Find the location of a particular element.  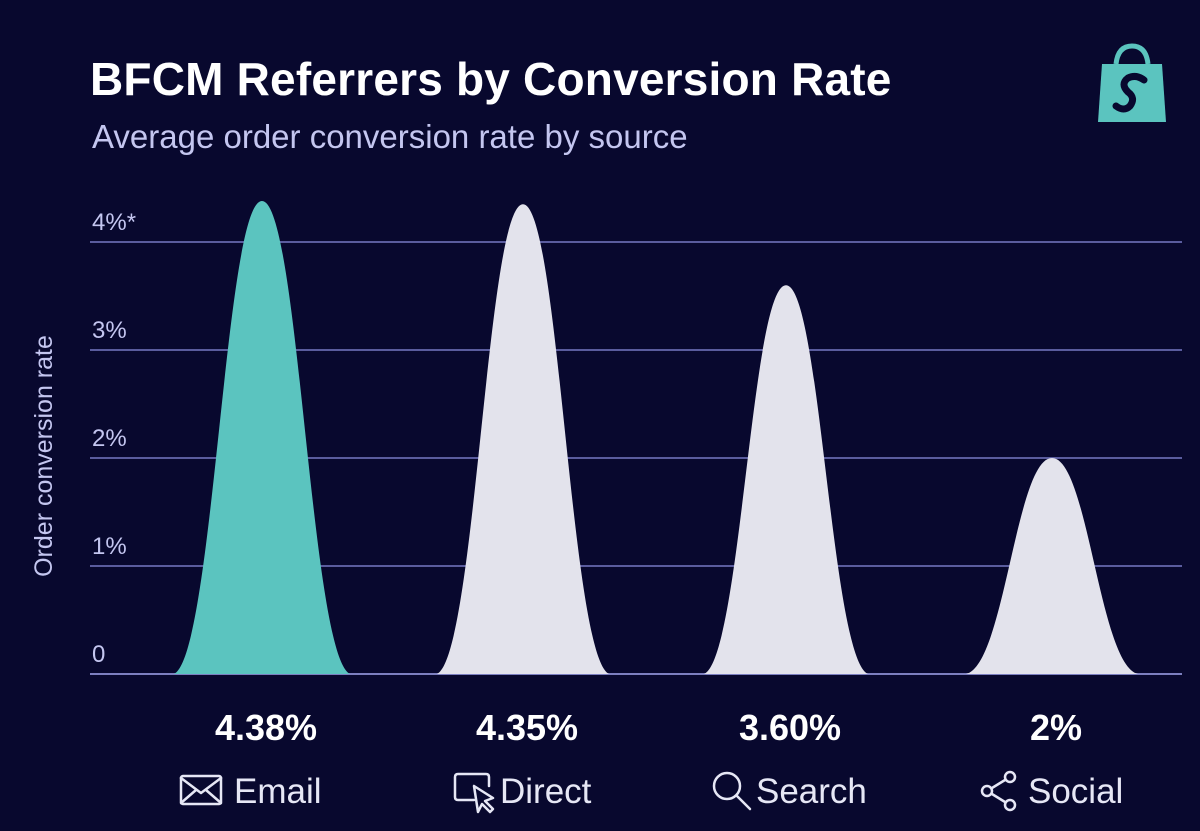

value-label: 2% is located at coordinates (1056, 727).